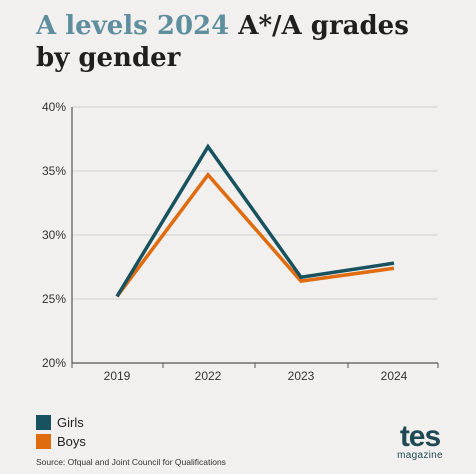 The image size is (476, 474). What do you see at coordinates (319, 26) in the screenshot?
I see `title-rest: A*/A grades` at bounding box center [319, 26].